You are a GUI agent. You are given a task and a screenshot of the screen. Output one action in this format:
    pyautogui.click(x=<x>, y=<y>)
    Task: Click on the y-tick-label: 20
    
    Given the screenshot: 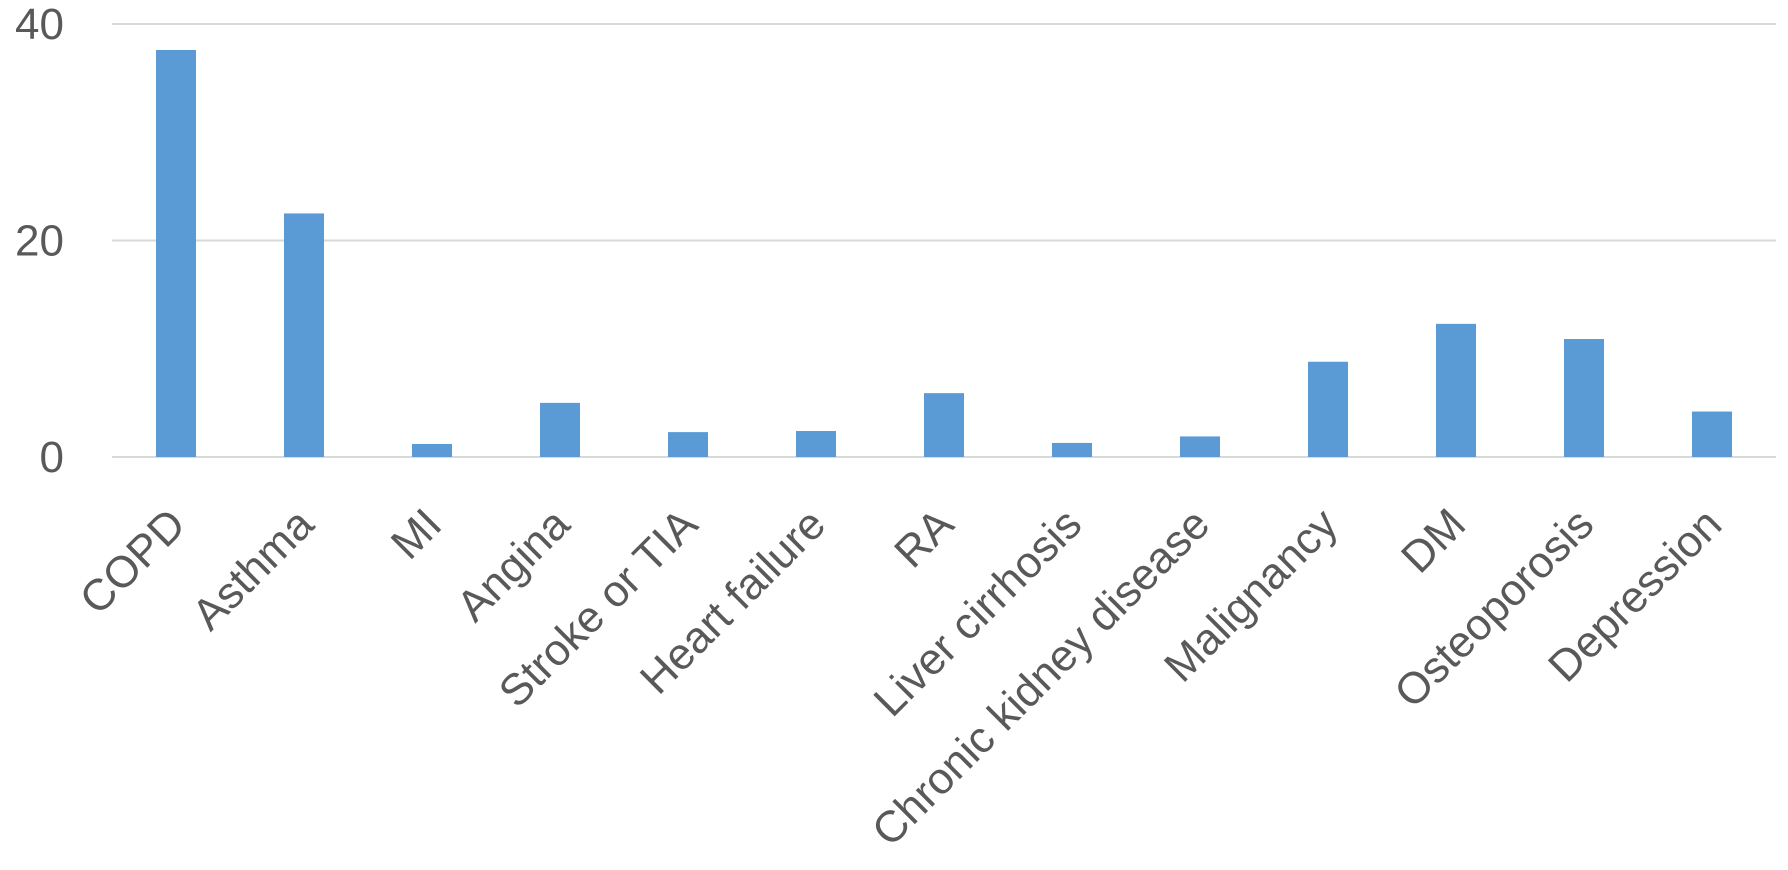 What is the action you would take?
    pyautogui.click(x=39, y=241)
    